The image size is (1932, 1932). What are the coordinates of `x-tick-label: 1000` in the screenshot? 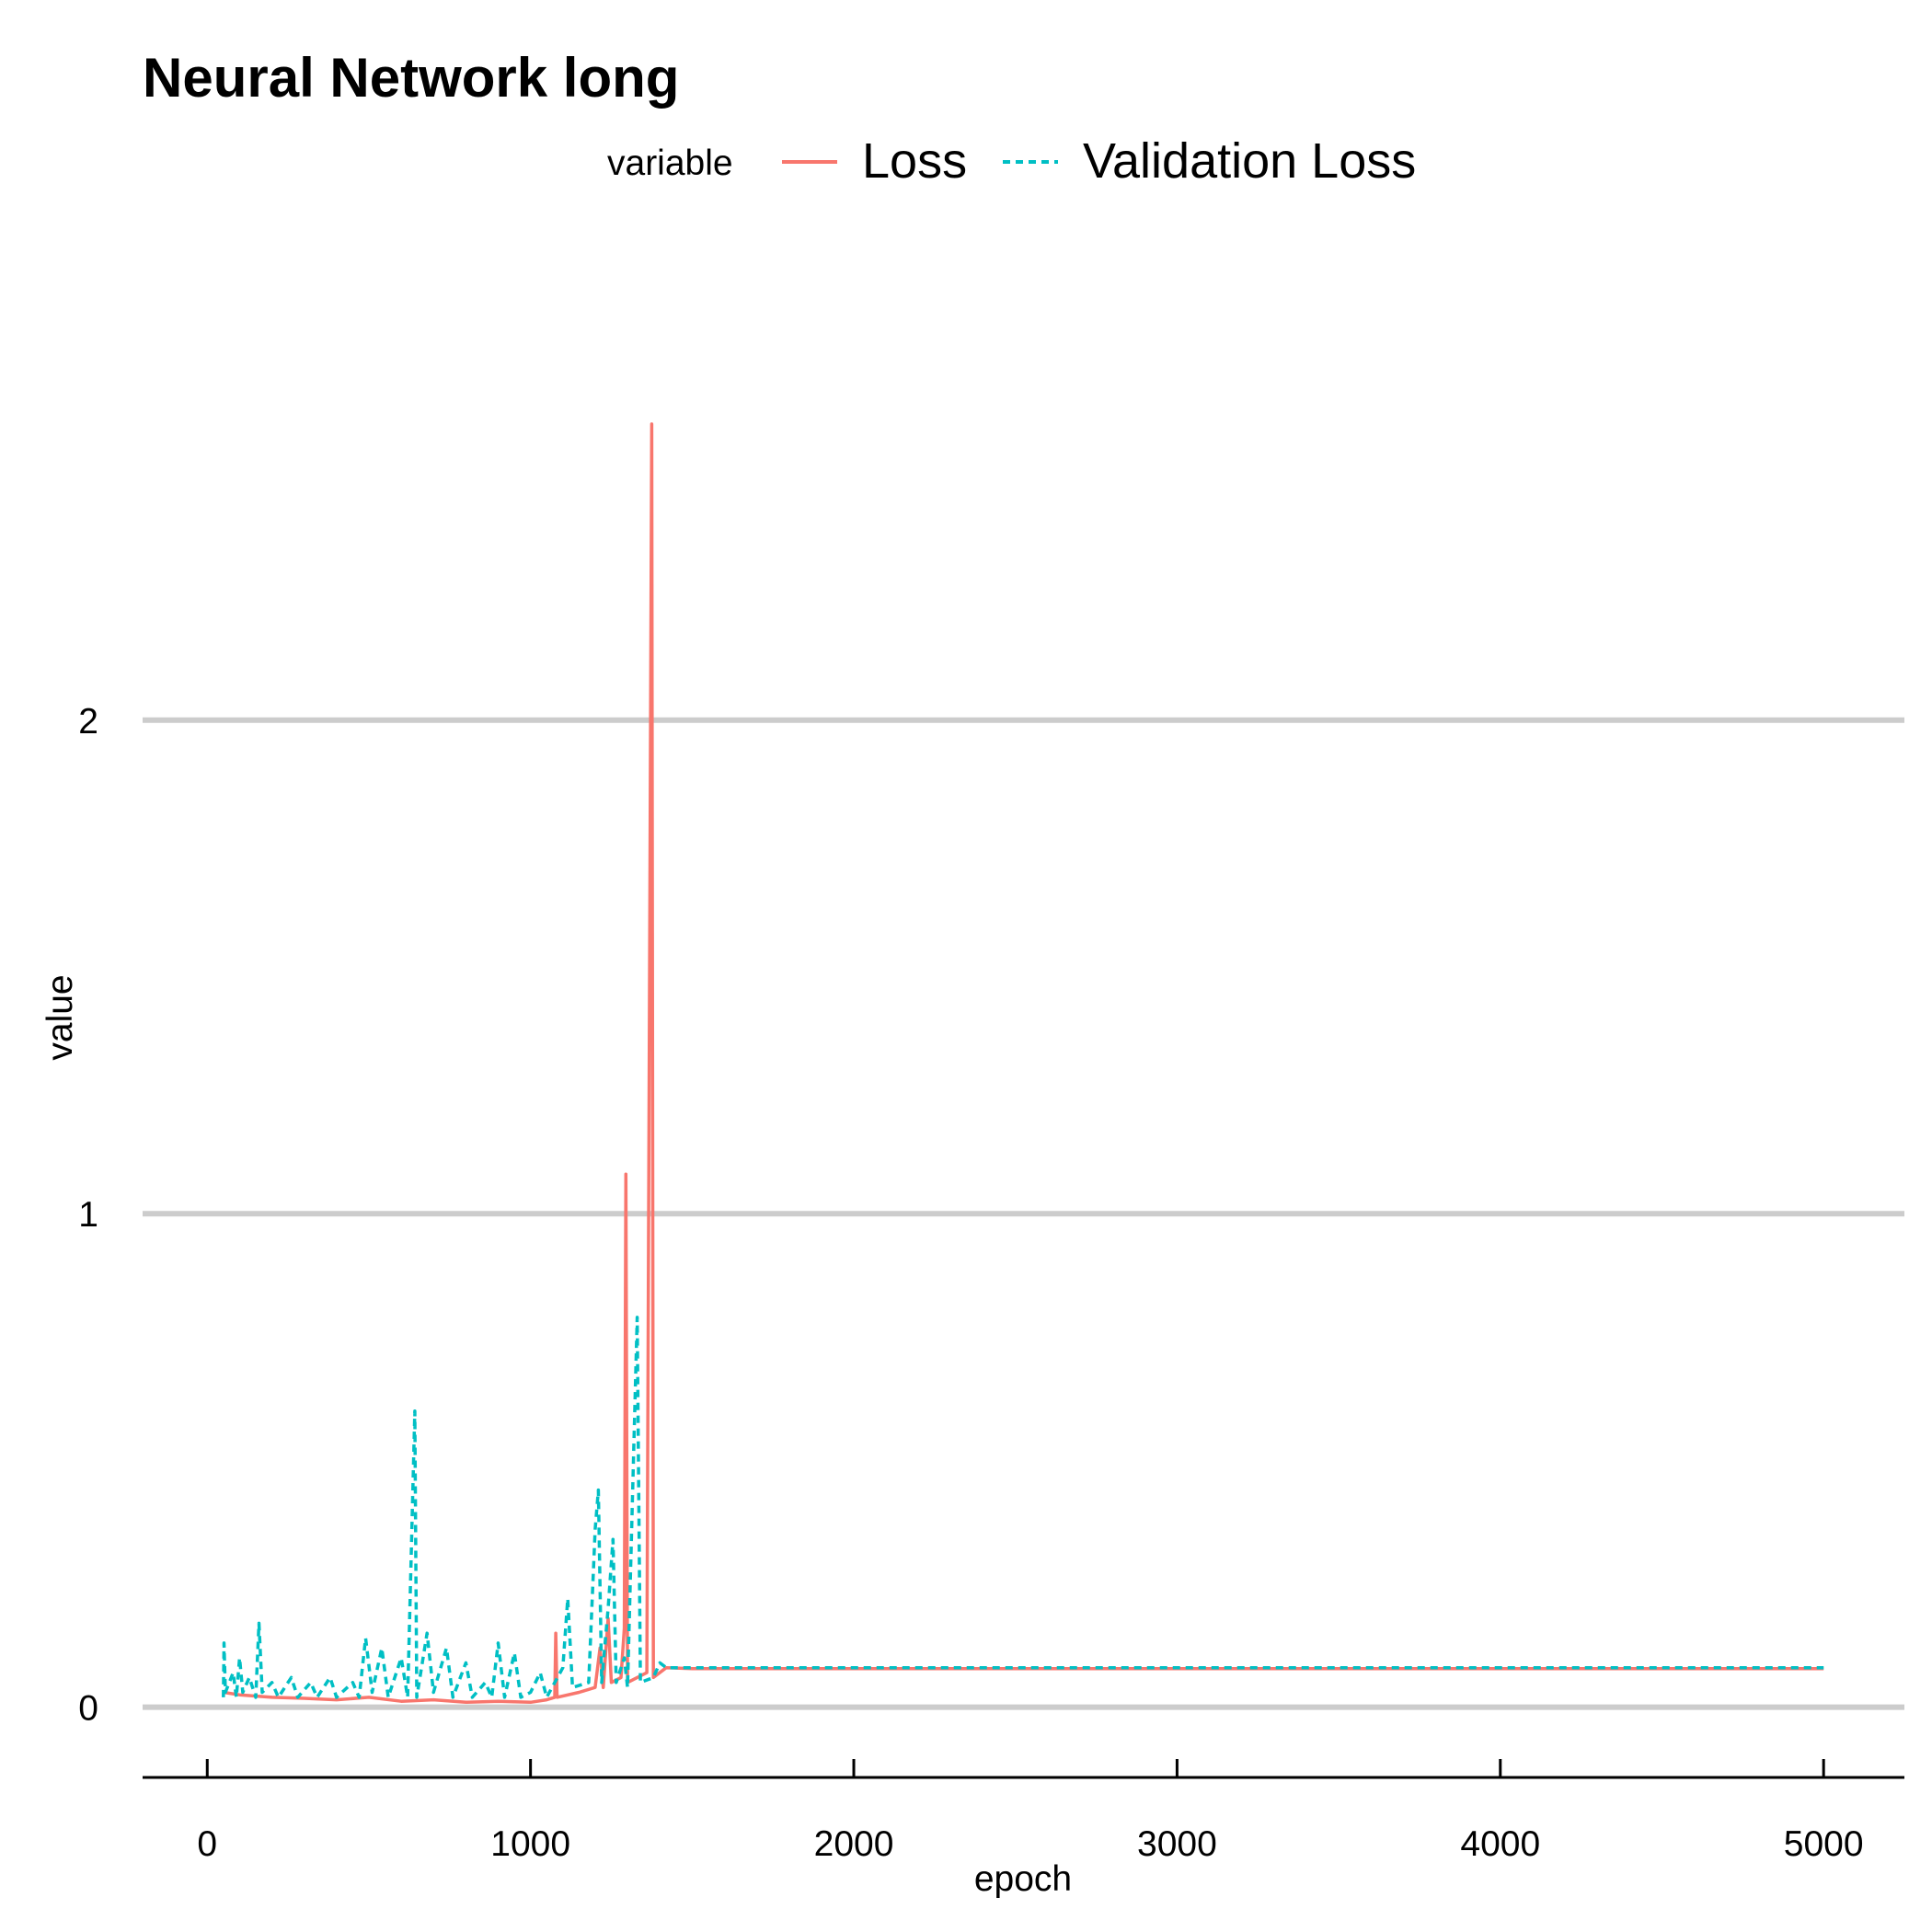 It's located at (530, 1844).